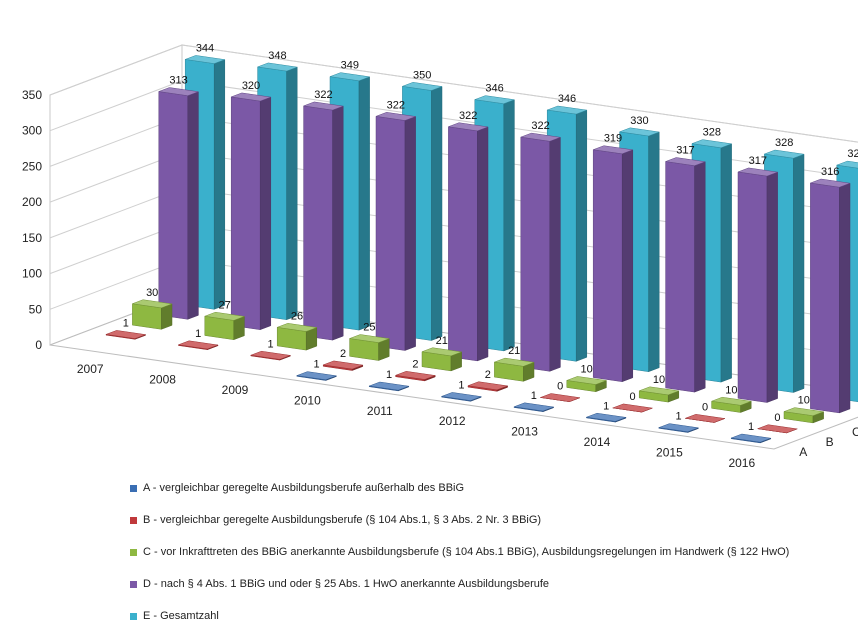 This screenshot has height=638, width=858. What do you see at coordinates (712, 133) in the screenshot?
I see `data-label: 328` at bounding box center [712, 133].